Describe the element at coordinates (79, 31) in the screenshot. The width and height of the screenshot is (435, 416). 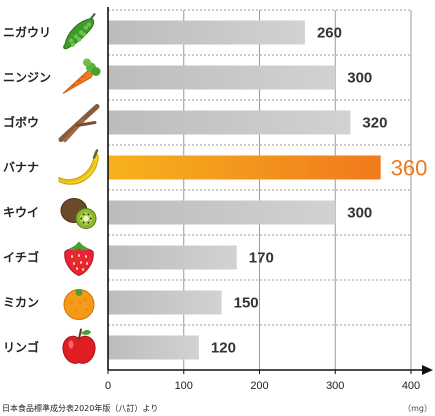
I see `bitter-gourd-icon` at that location.